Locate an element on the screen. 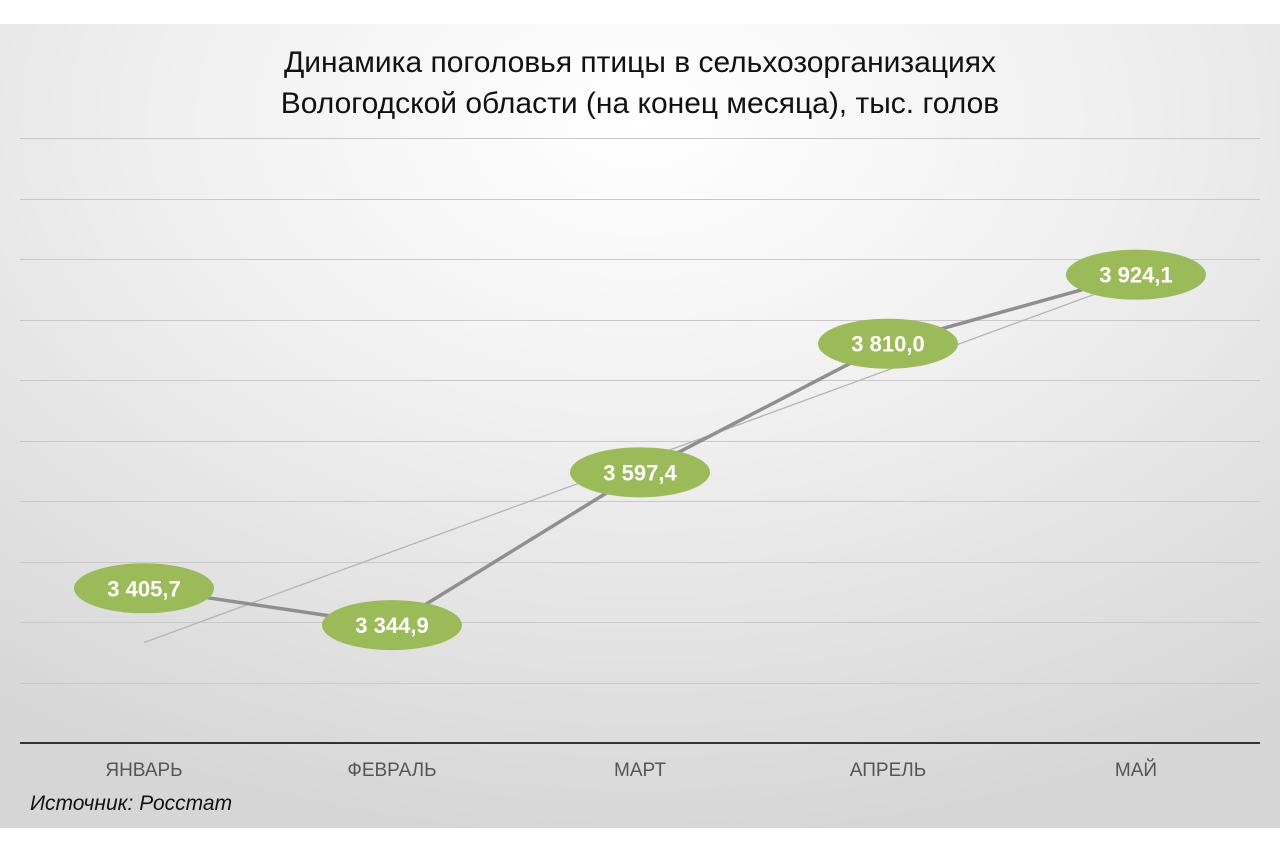  data-label: 3 810,0 is located at coordinates (887, 344).